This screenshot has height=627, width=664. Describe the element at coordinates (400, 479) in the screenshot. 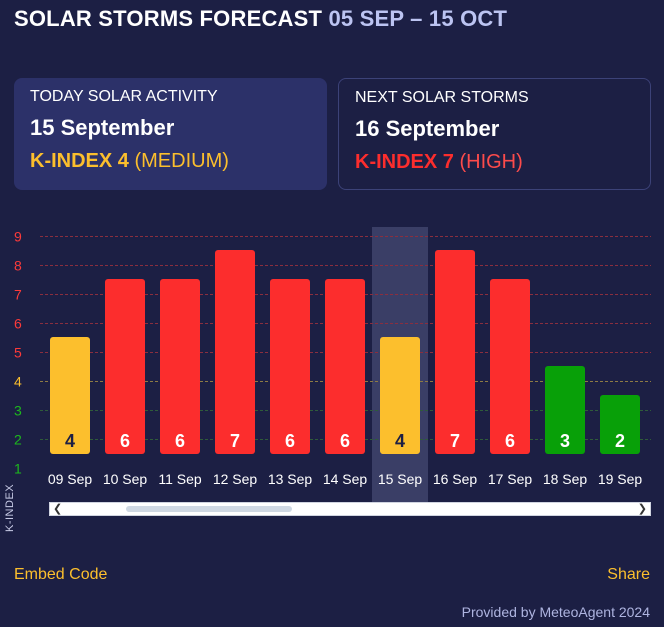

I see `x-tick-label: 15 Sep` at that location.